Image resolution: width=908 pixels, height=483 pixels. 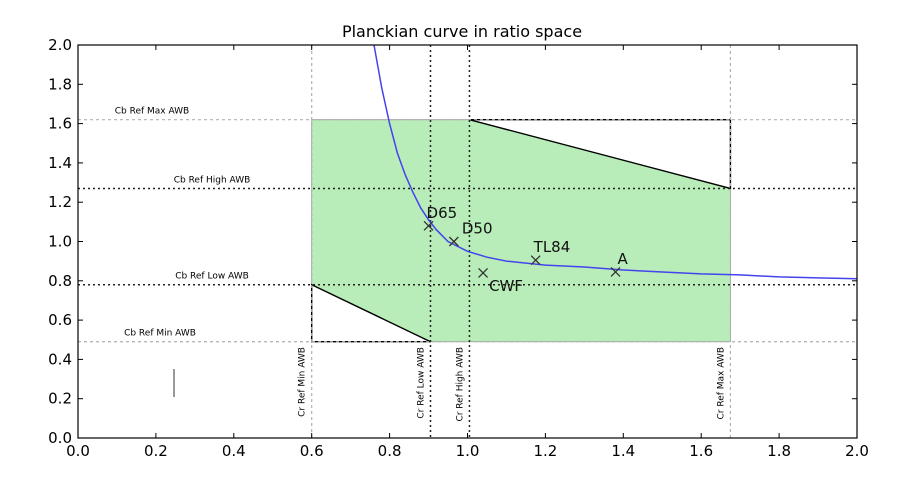 I want to click on y-tick-label-2: 0.4, so click(x=60, y=359).